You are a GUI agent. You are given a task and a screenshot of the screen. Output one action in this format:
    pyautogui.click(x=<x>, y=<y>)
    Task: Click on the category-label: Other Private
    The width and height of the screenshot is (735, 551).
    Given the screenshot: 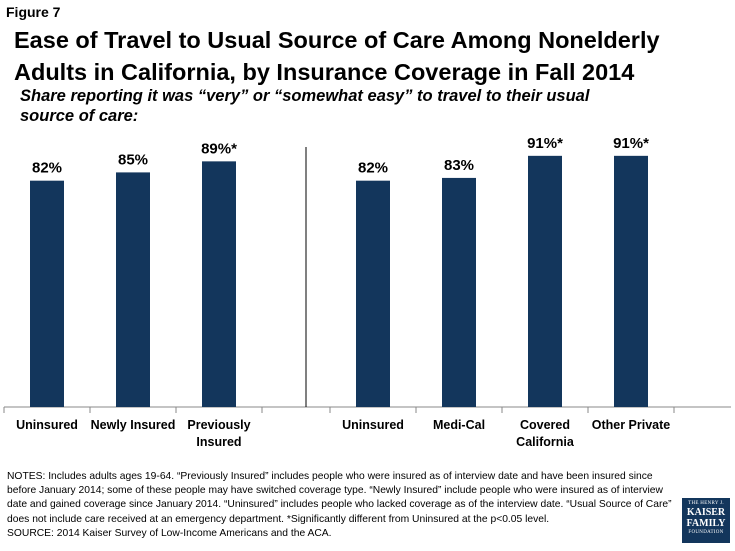 What is the action you would take?
    pyautogui.click(x=631, y=425)
    